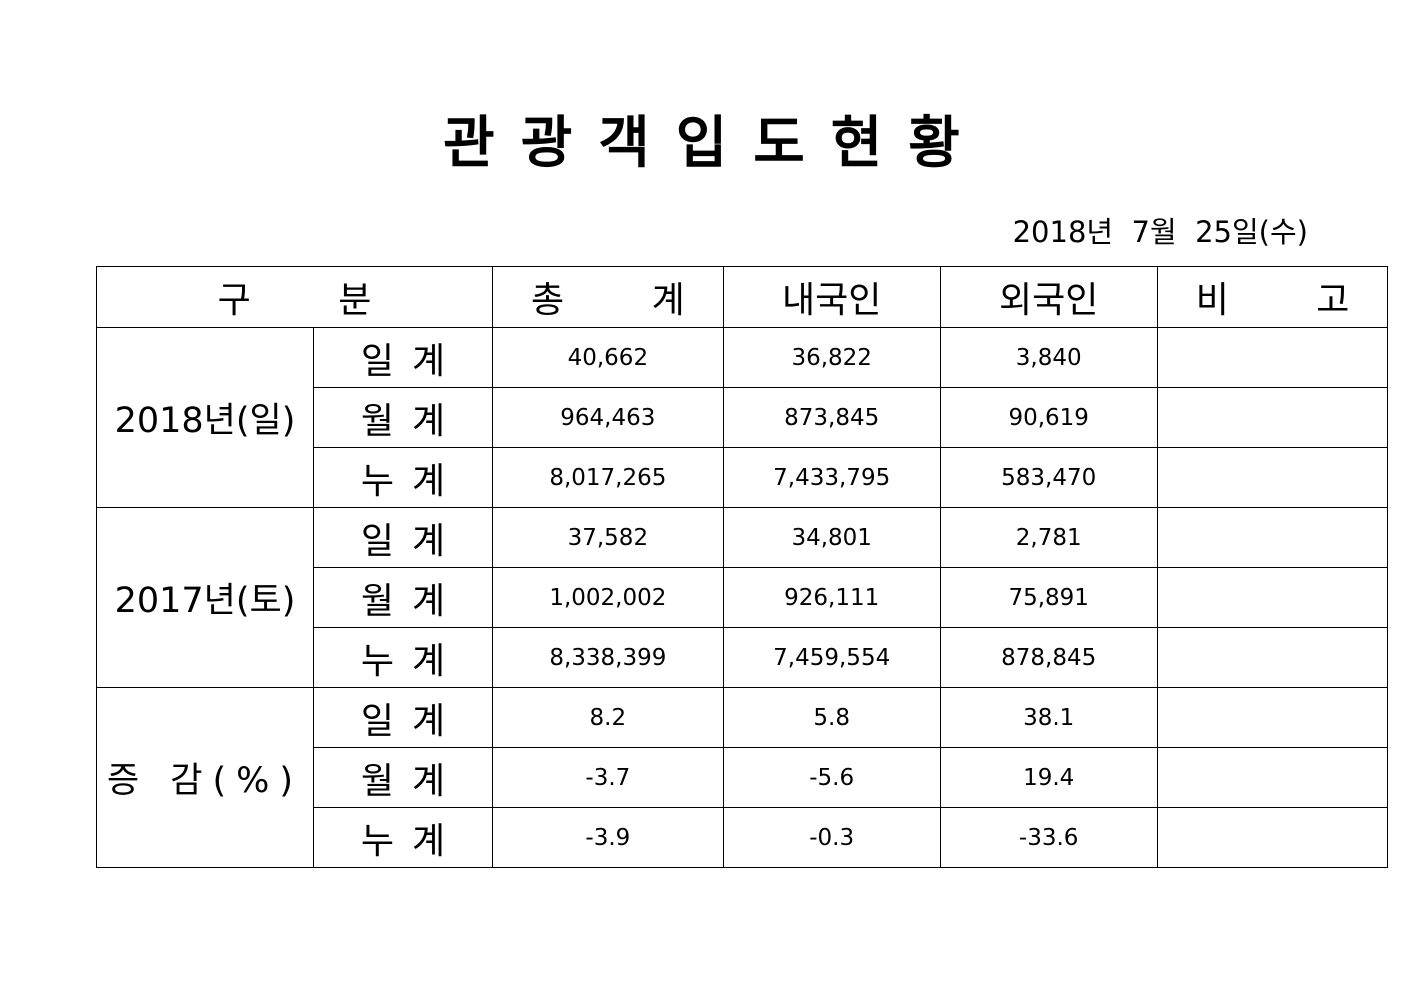 The width and height of the screenshot is (1403, 992). I want to click on cell-domestic: 873,845, so click(831, 417).